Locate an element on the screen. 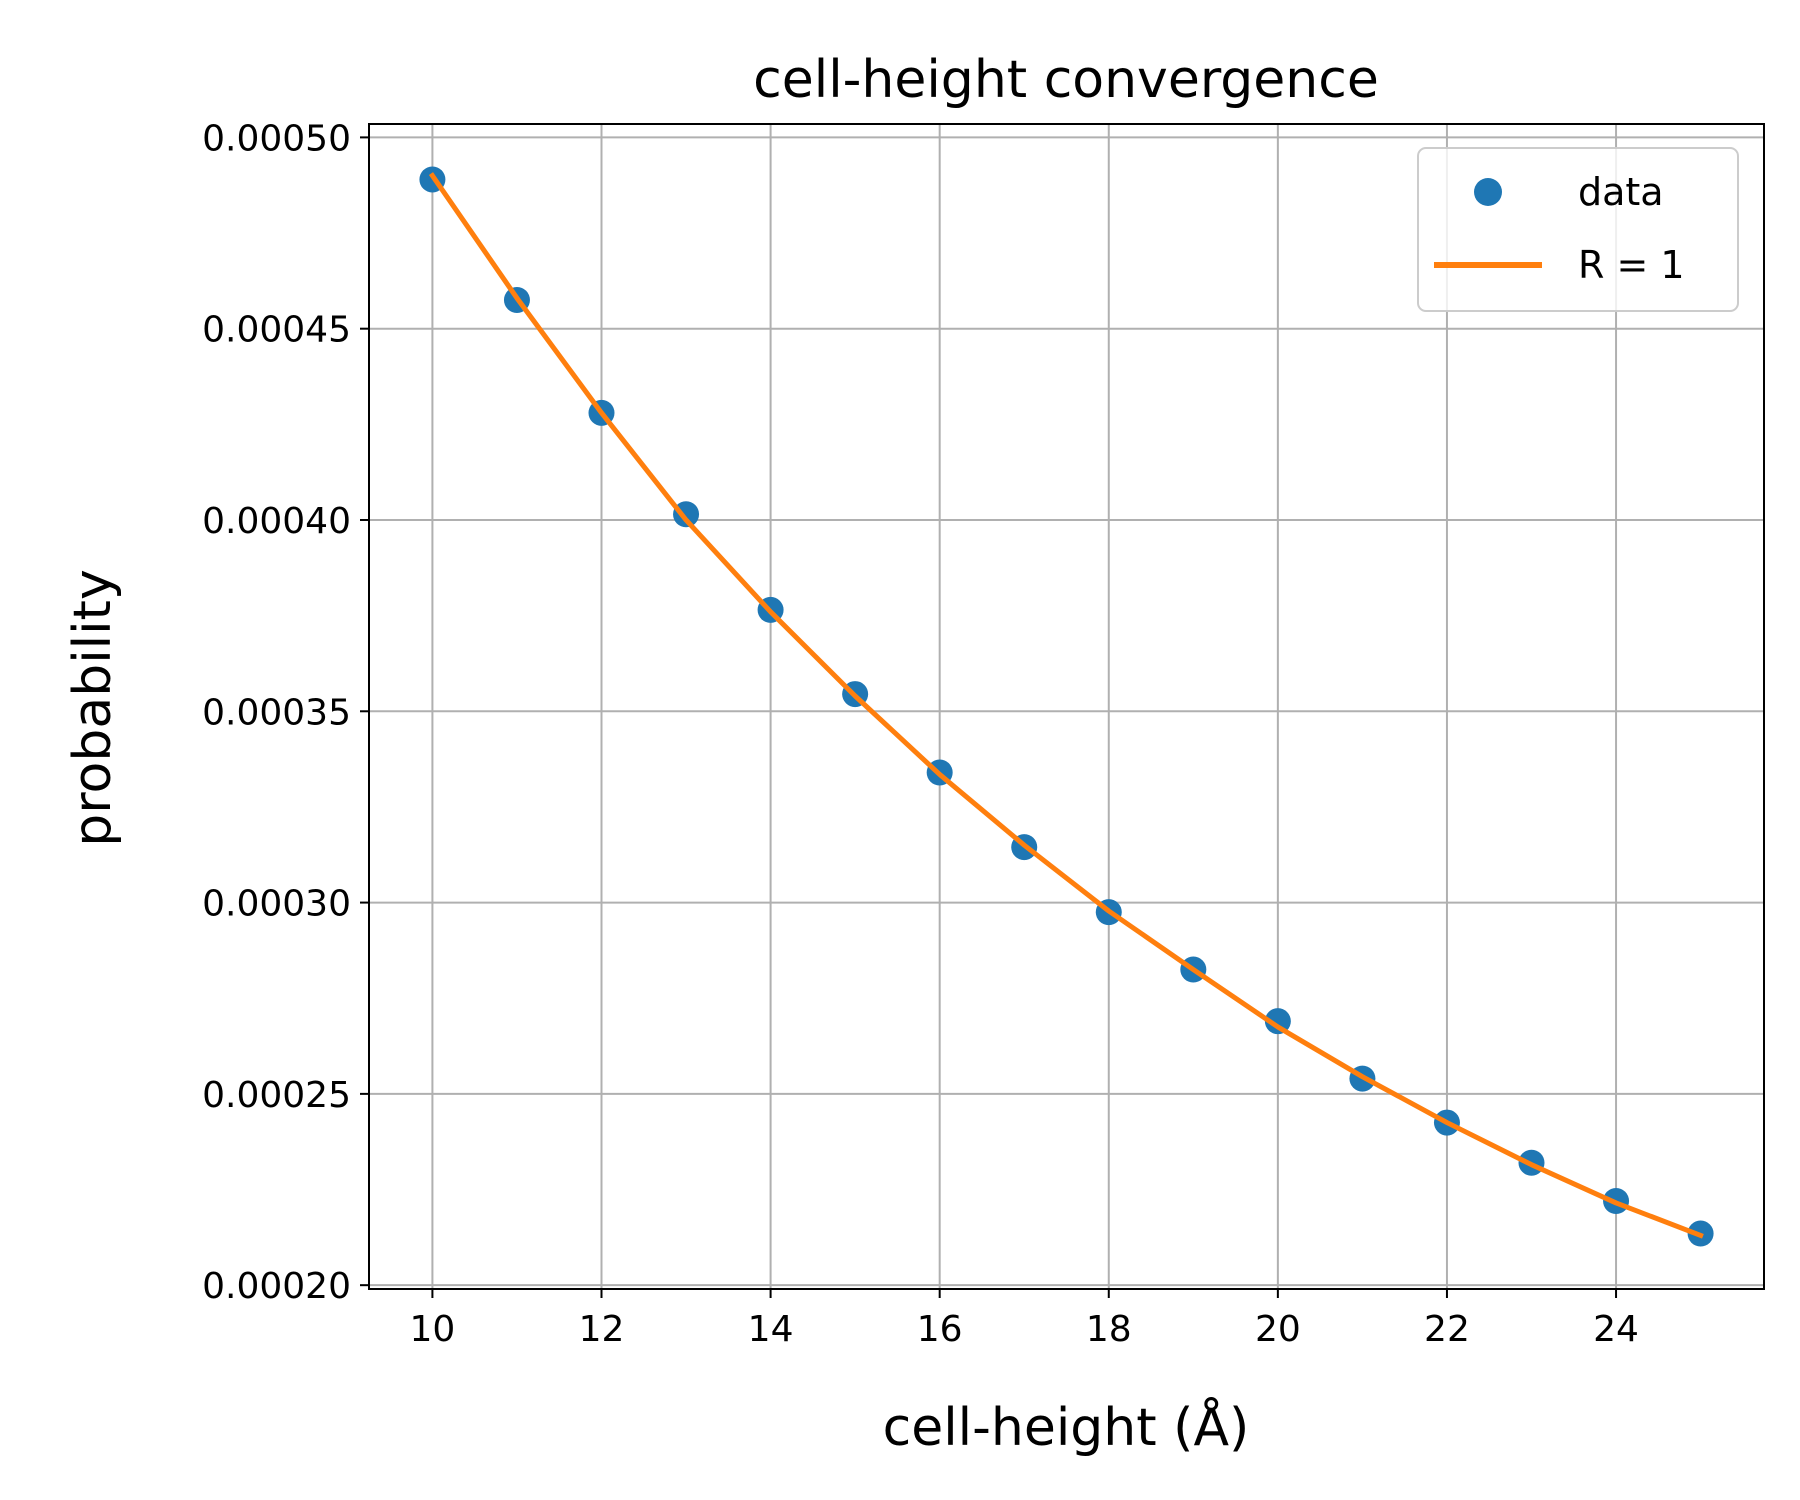  y-tick-label: 0.00030 is located at coordinates (276, 904).